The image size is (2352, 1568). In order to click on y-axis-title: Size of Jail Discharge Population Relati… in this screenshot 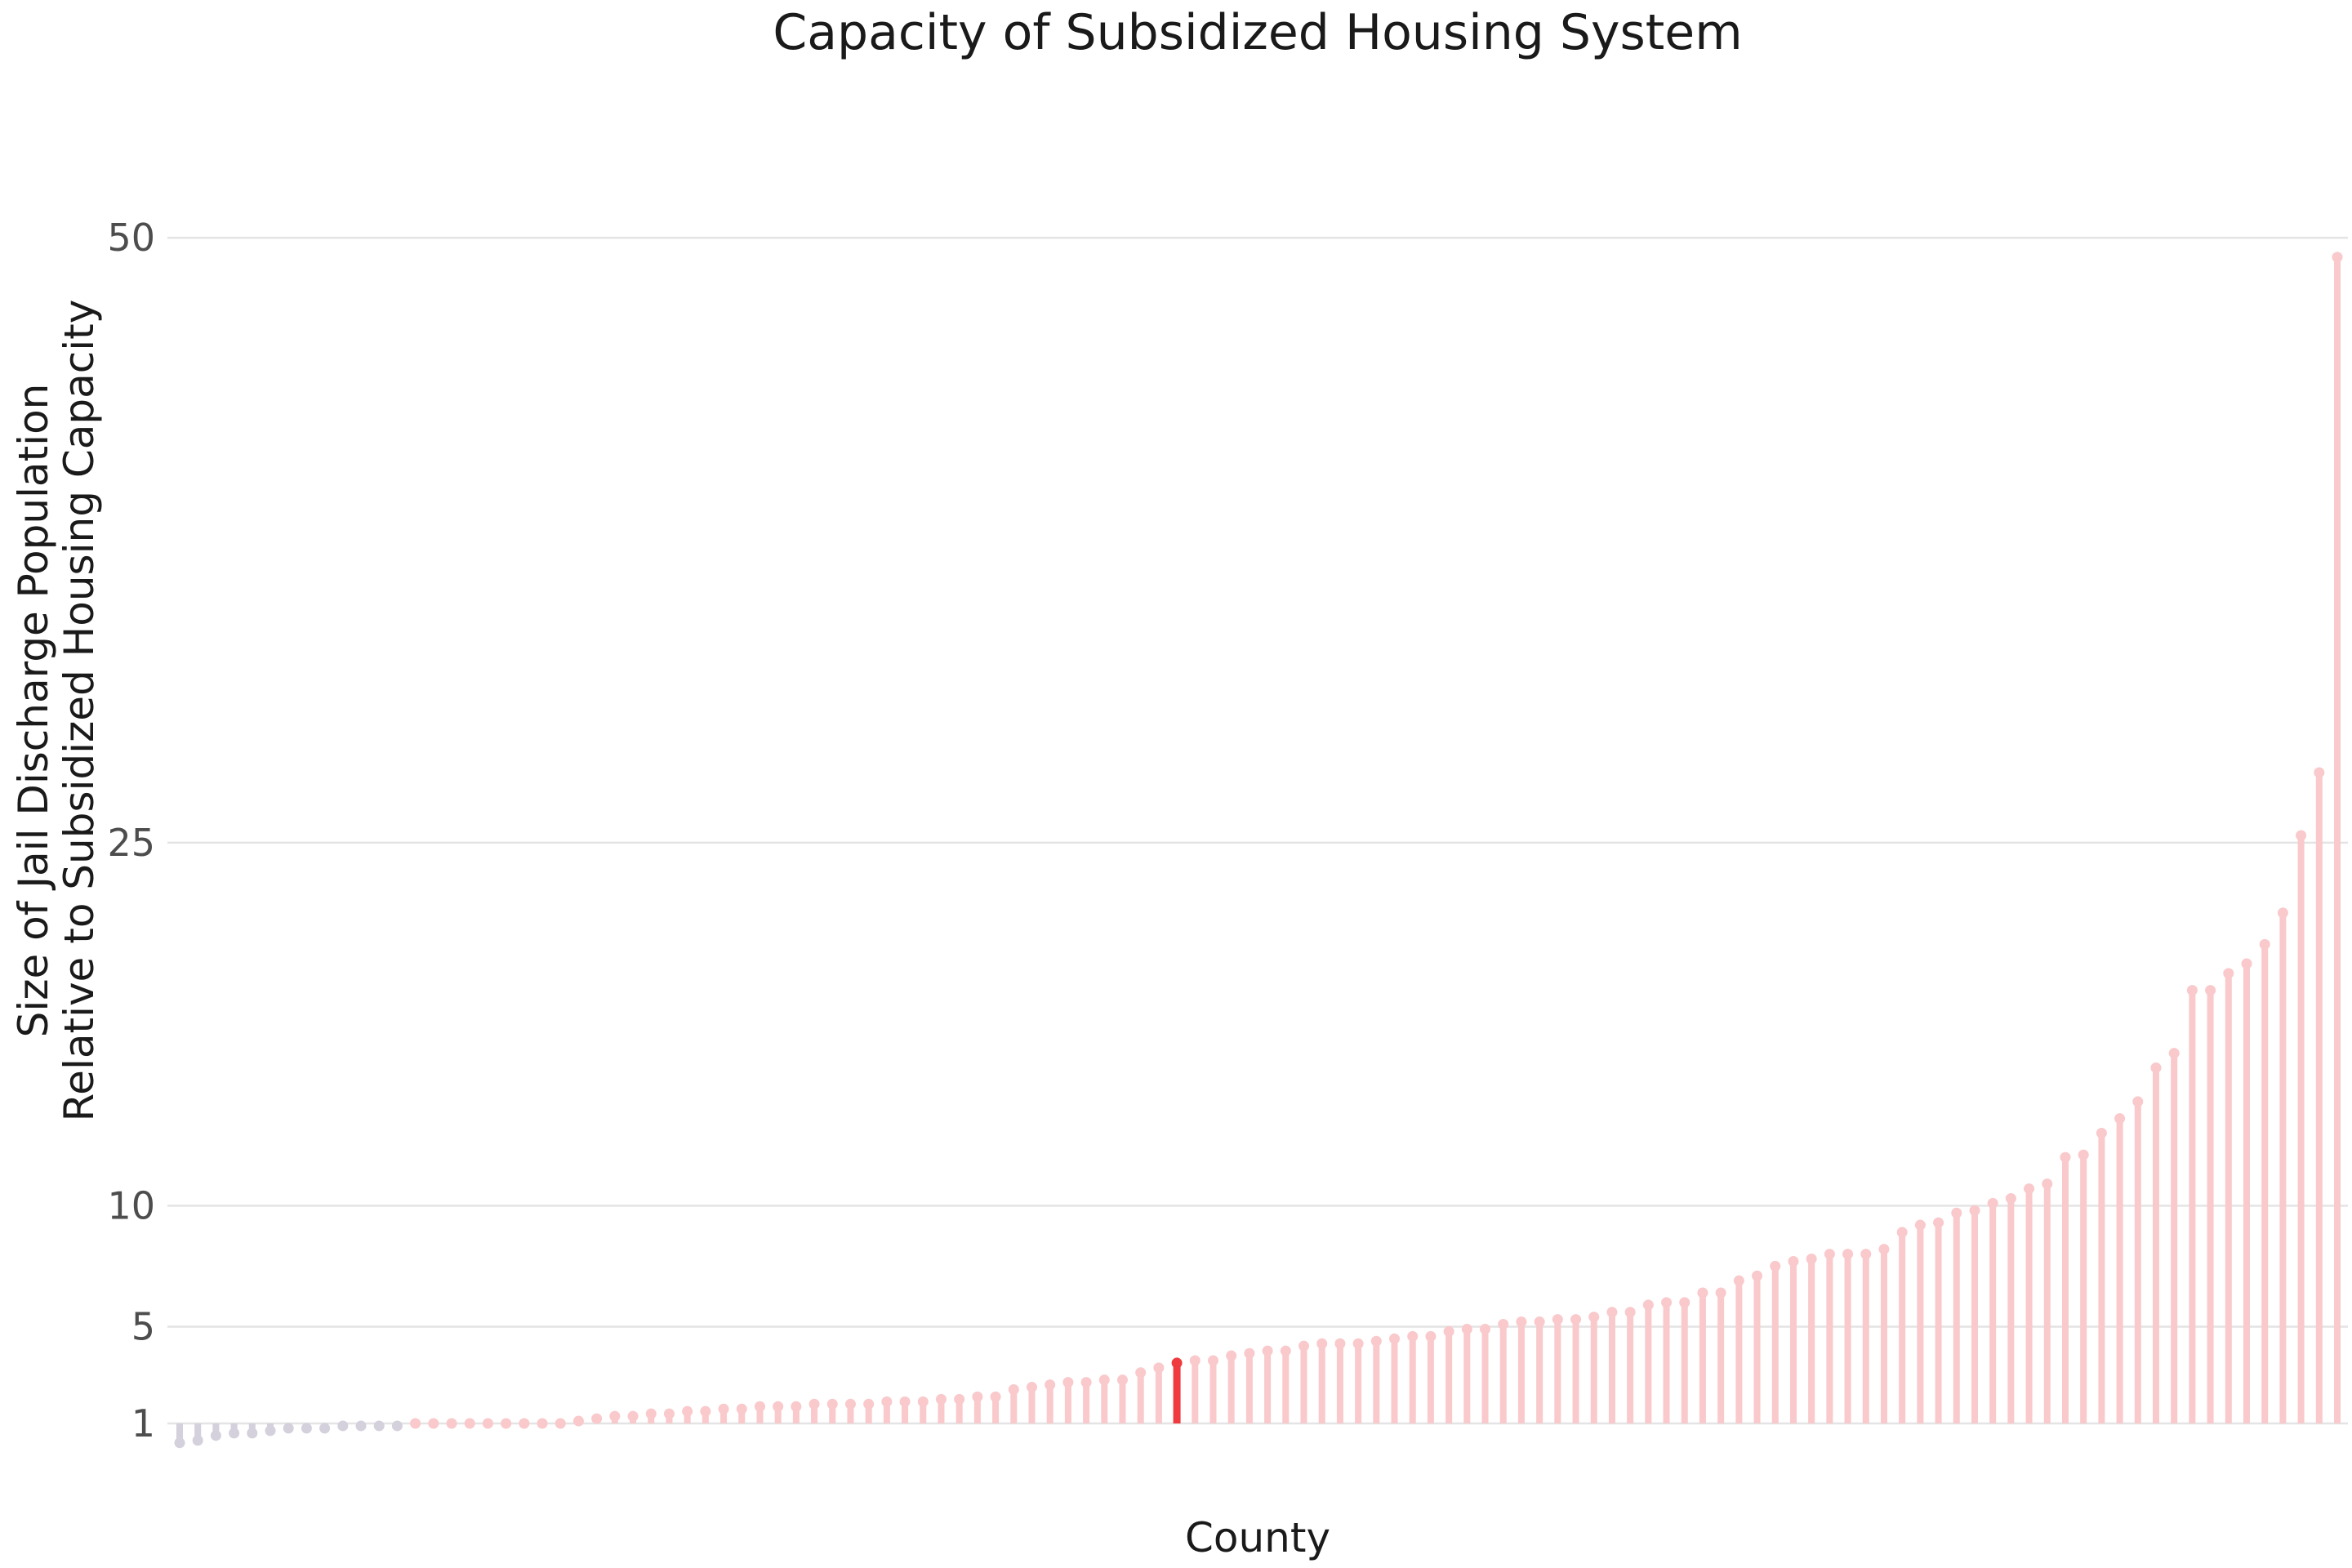, I will do `click(56, 711)`.